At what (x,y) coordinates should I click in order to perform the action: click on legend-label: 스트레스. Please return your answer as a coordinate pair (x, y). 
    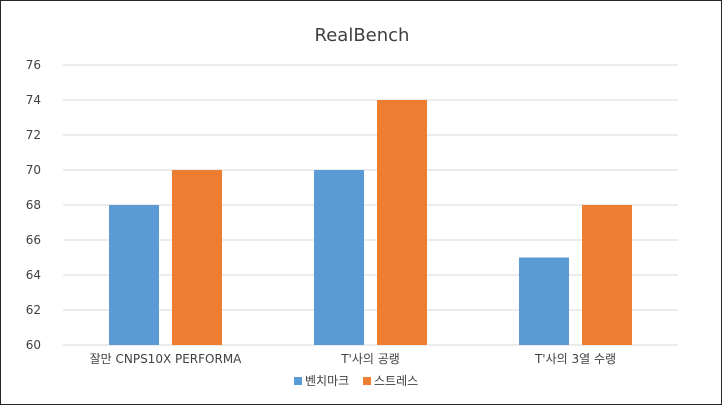
    Looking at the image, I should click on (396, 381).